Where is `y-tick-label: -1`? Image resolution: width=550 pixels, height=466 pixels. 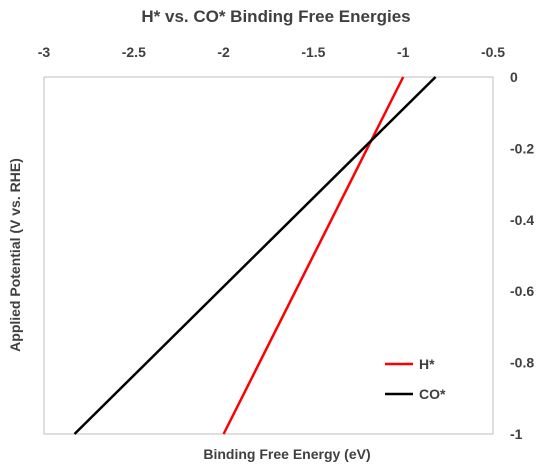 y-tick-label: -1 is located at coordinates (516, 434).